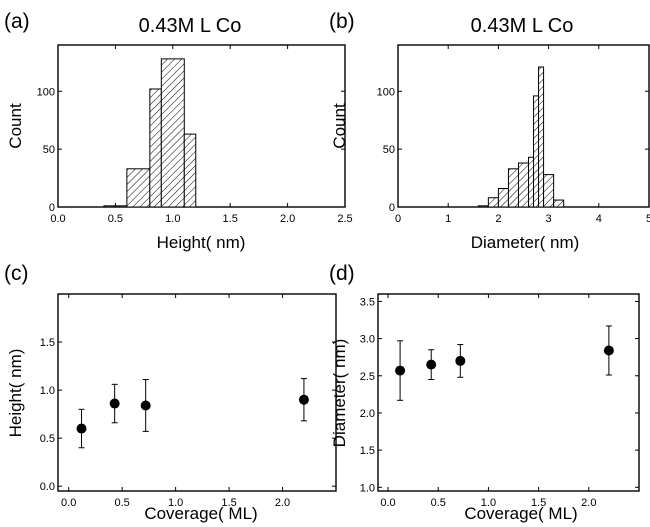 This screenshot has height=527, width=650. Describe the element at coordinates (342, 21) in the screenshot. I see `panel-label: (b)` at that location.